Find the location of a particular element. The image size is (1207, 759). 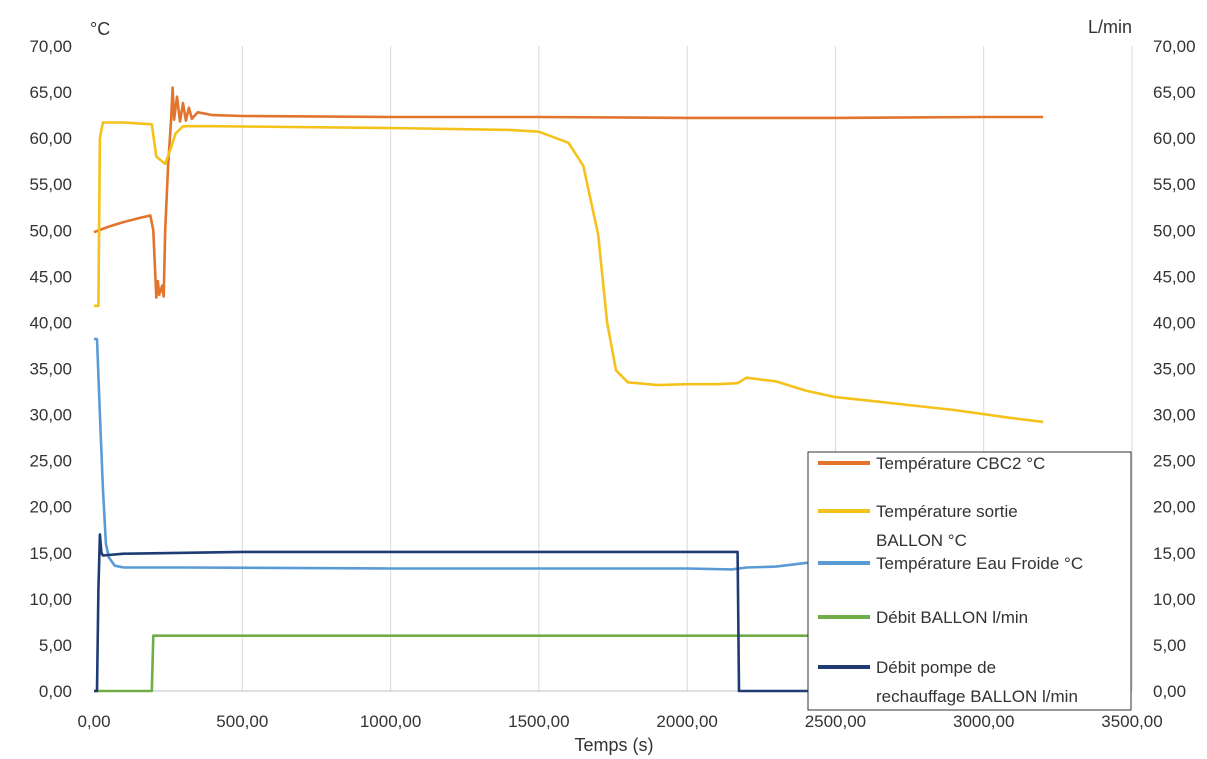

y-left-tick-label: 60,00 is located at coordinates (50, 138).